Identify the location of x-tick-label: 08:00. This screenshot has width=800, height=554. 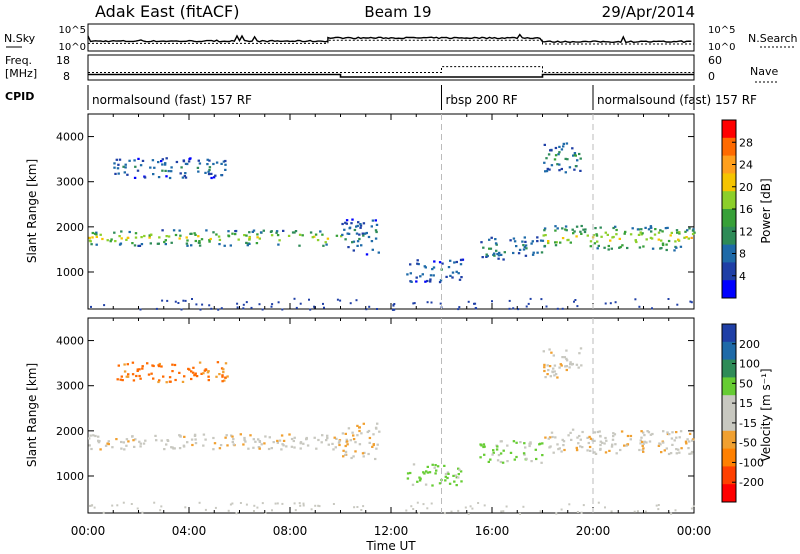
(290, 531).